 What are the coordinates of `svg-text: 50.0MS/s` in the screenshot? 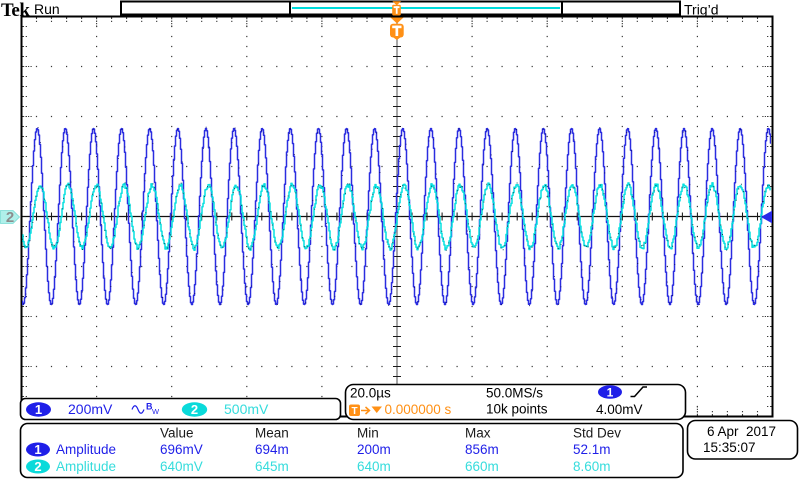 It's located at (514, 393).